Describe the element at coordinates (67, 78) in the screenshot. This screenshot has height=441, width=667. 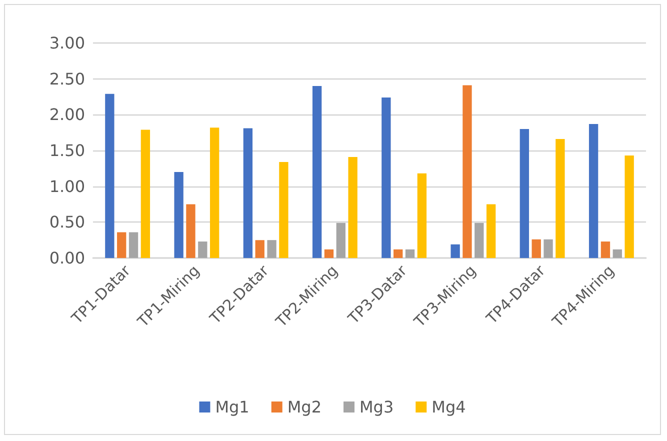
I see `y-tick-label: 2.50` at that location.